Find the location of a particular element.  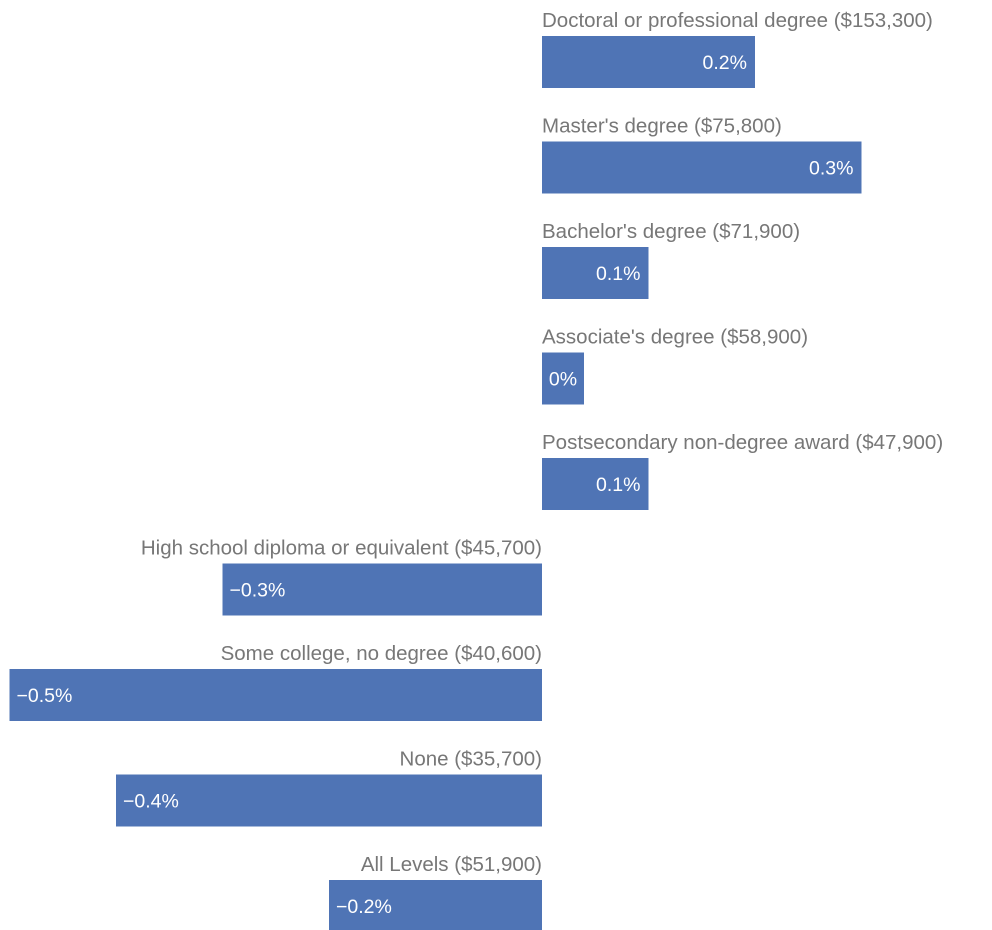

value-label: −0.2% is located at coordinates (364, 907).